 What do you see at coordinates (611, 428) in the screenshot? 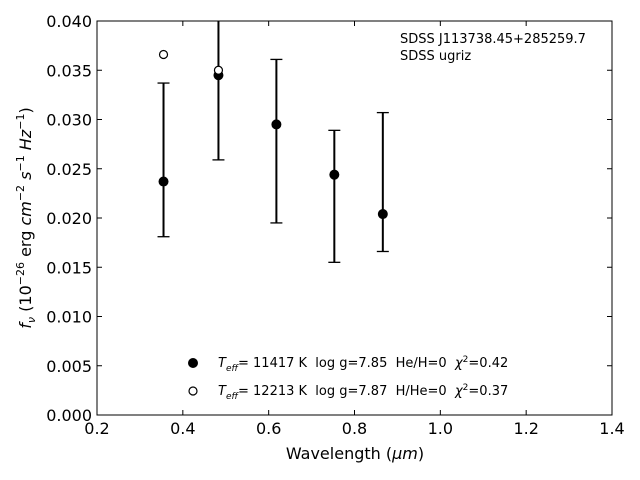
I see `x-tick-label: 1.4` at bounding box center [611, 428].